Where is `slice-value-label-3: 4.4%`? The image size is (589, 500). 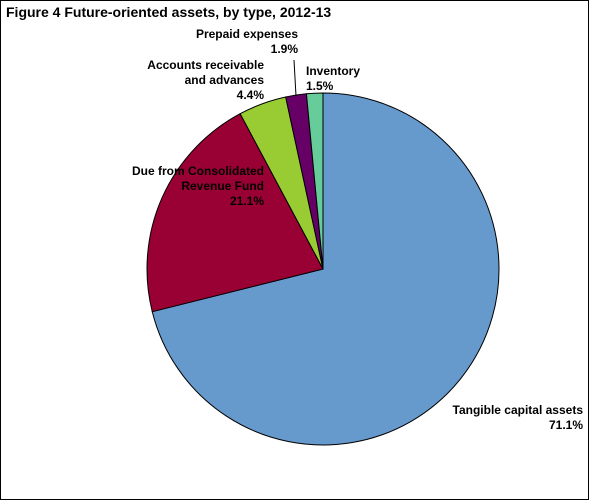 slice-value-label-3: 4.4% is located at coordinates (251, 95).